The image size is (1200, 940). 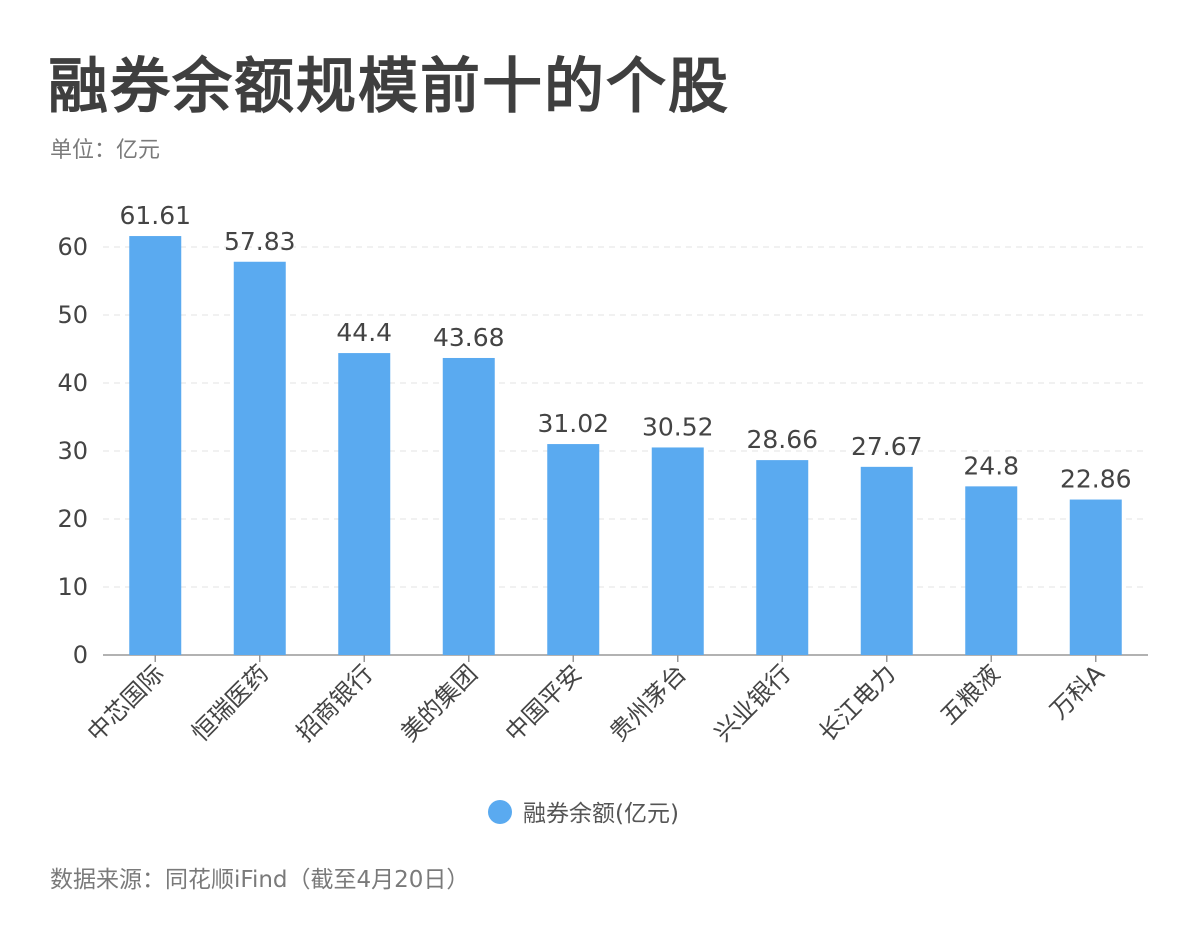 I want to click on x-category-label: 美的集团, so click(x=439, y=703).